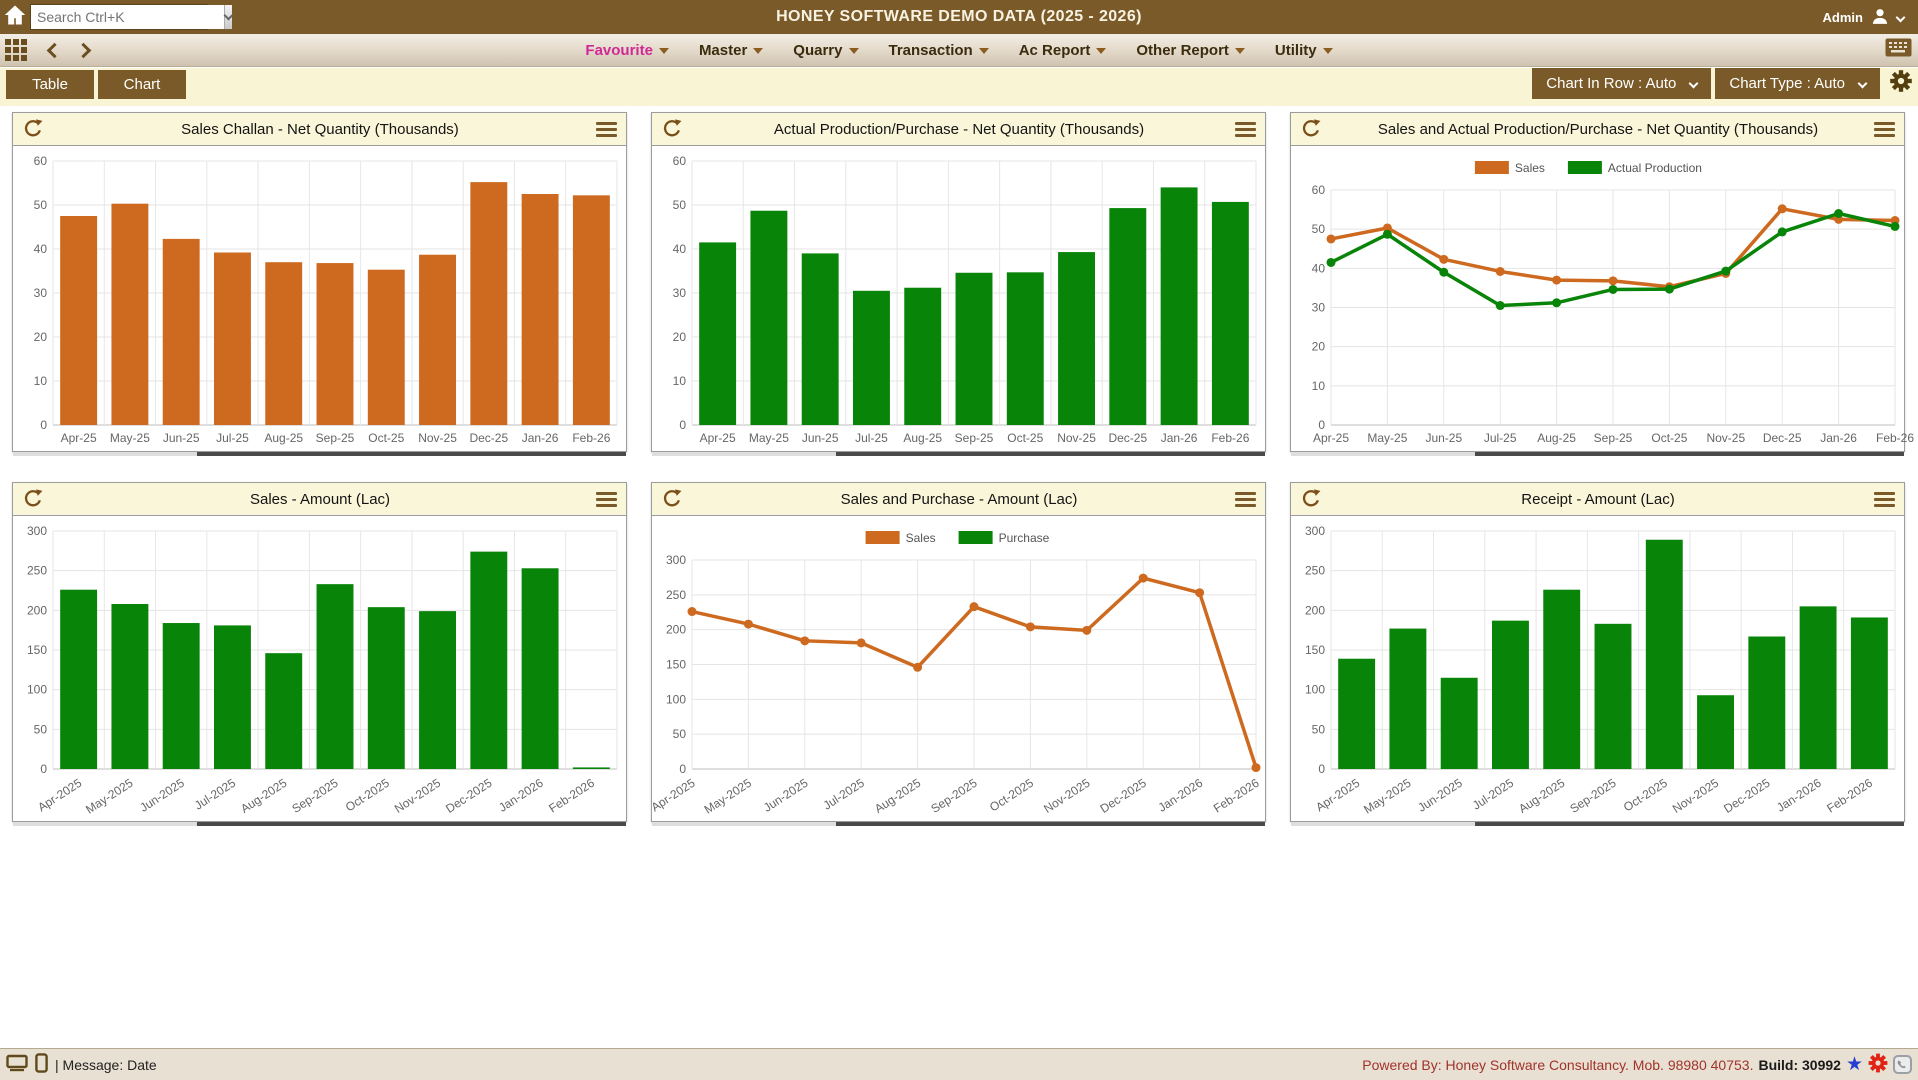 The image size is (1918, 1080). What do you see at coordinates (1902, 1064) in the screenshot?
I see `whatsapp-icon` at bounding box center [1902, 1064].